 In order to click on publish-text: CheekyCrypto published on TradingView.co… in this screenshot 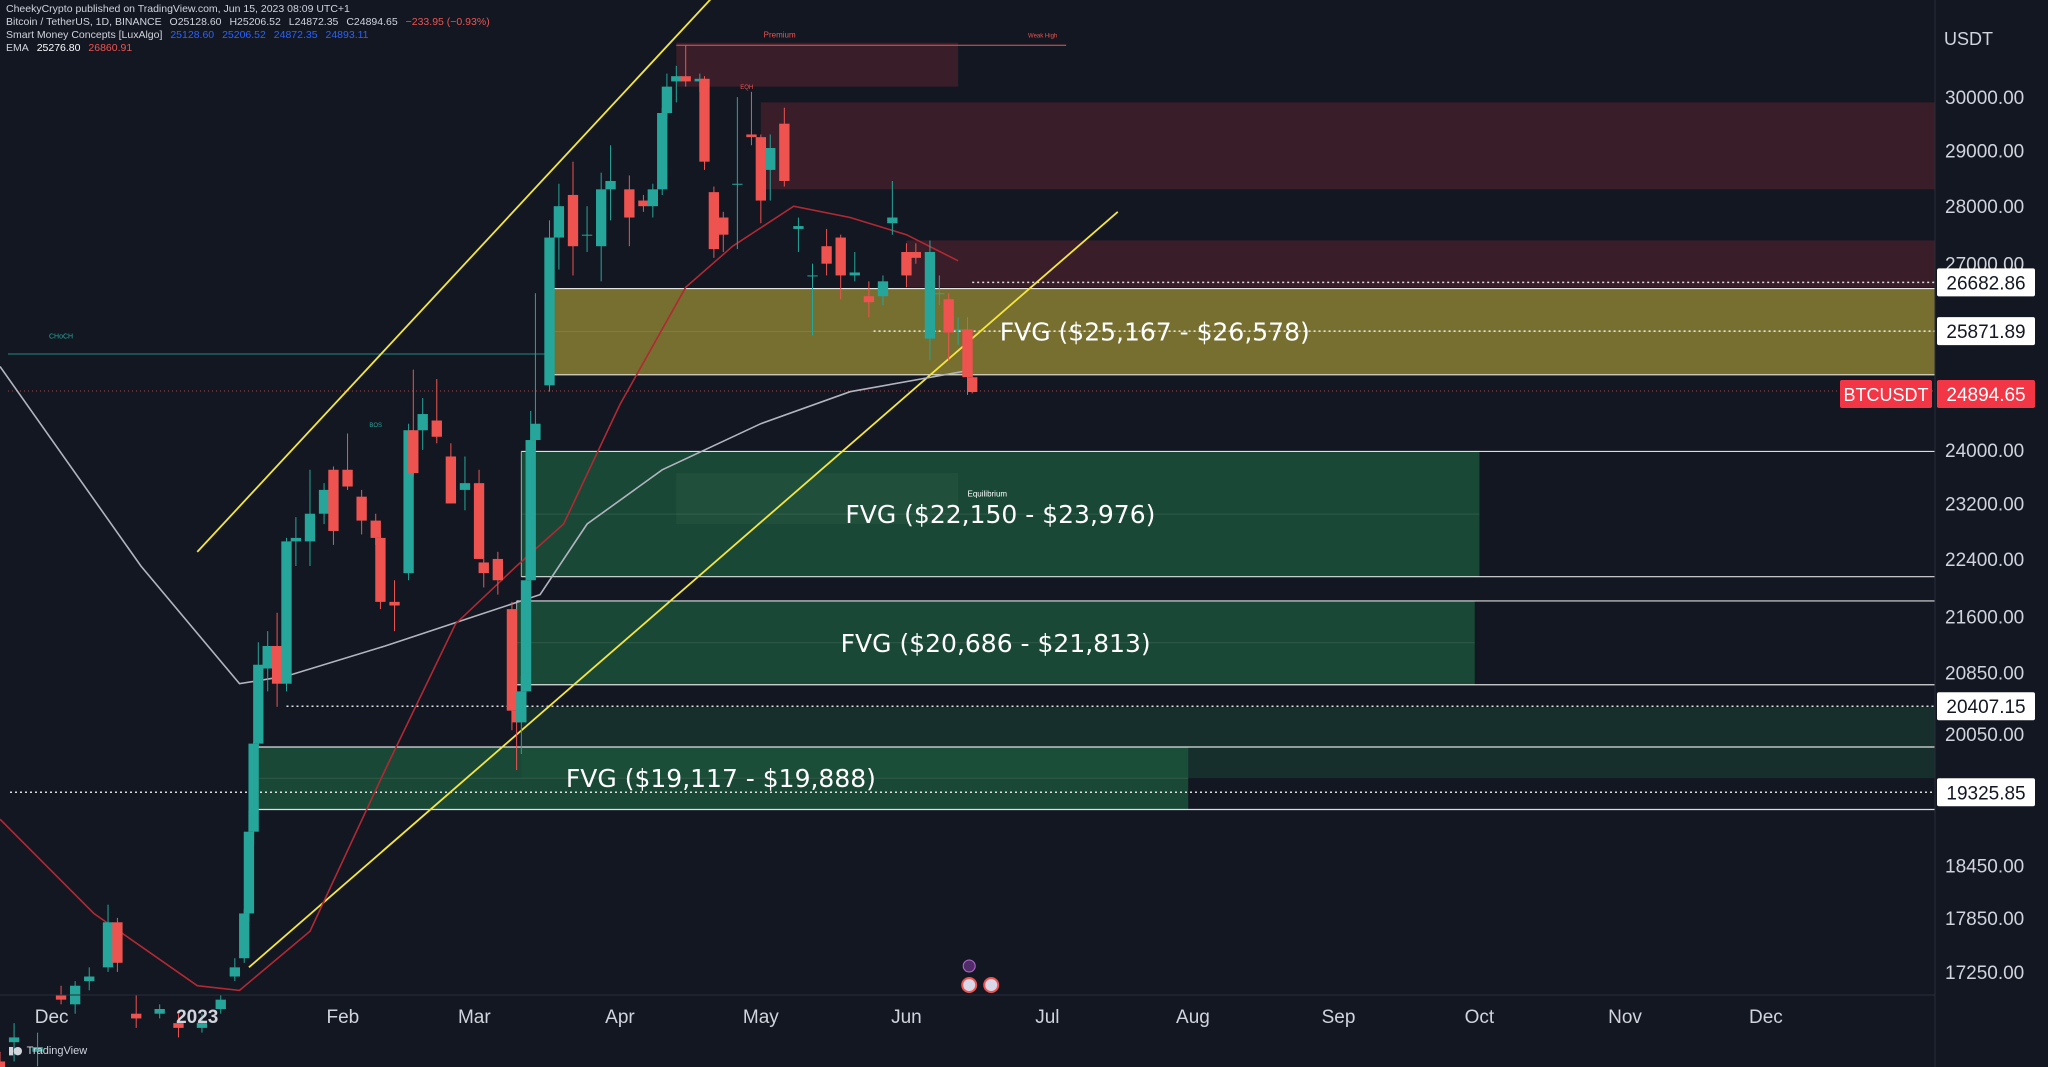, I will do `click(178, 9)`.